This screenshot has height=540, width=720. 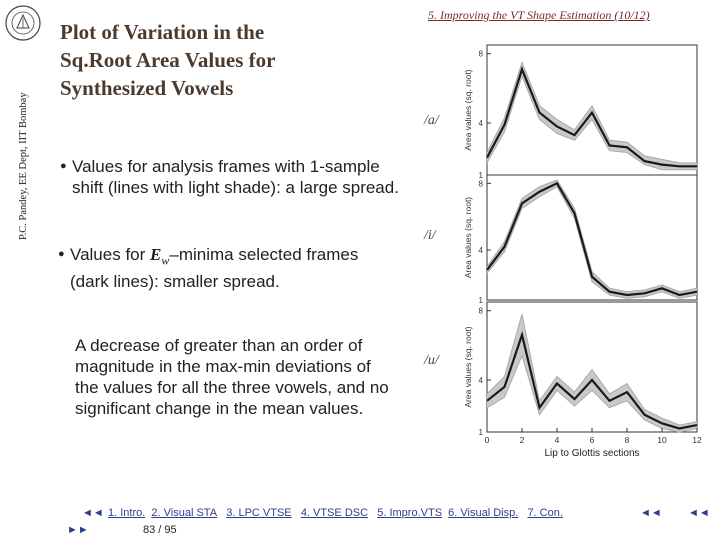 What do you see at coordinates (127, 513) in the screenshot?
I see `nav-intro: 1. Intro.` at bounding box center [127, 513].